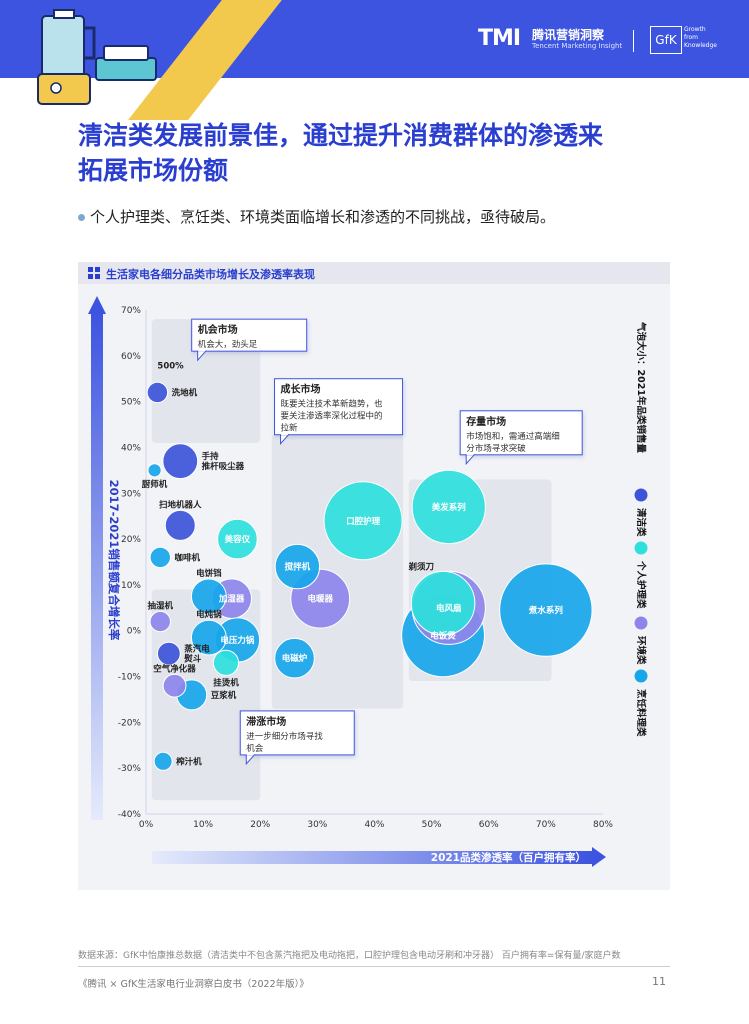 The width and height of the screenshot is (749, 1024). What do you see at coordinates (153, 170) in the screenshot?
I see `page-title-line: 拓展市场份额` at bounding box center [153, 170].